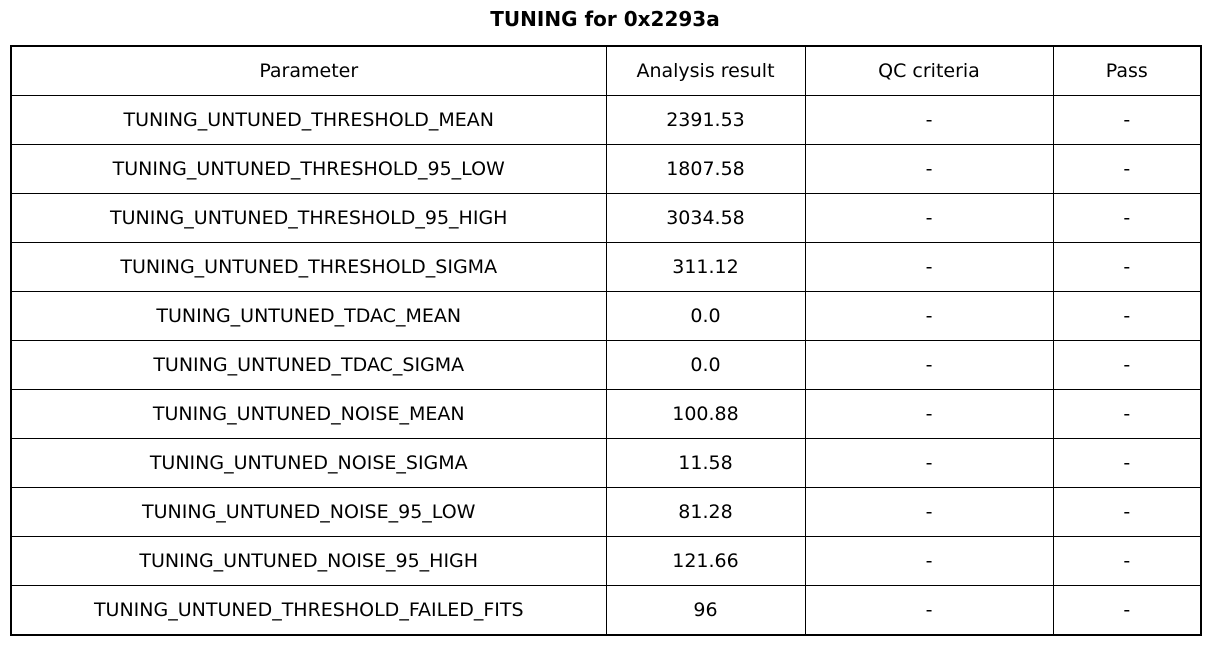 Image resolution: width=1210 pixels, height=655 pixels. Describe the element at coordinates (1127, 70) in the screenshot. I see `column-header-pass: Pass` at that location.